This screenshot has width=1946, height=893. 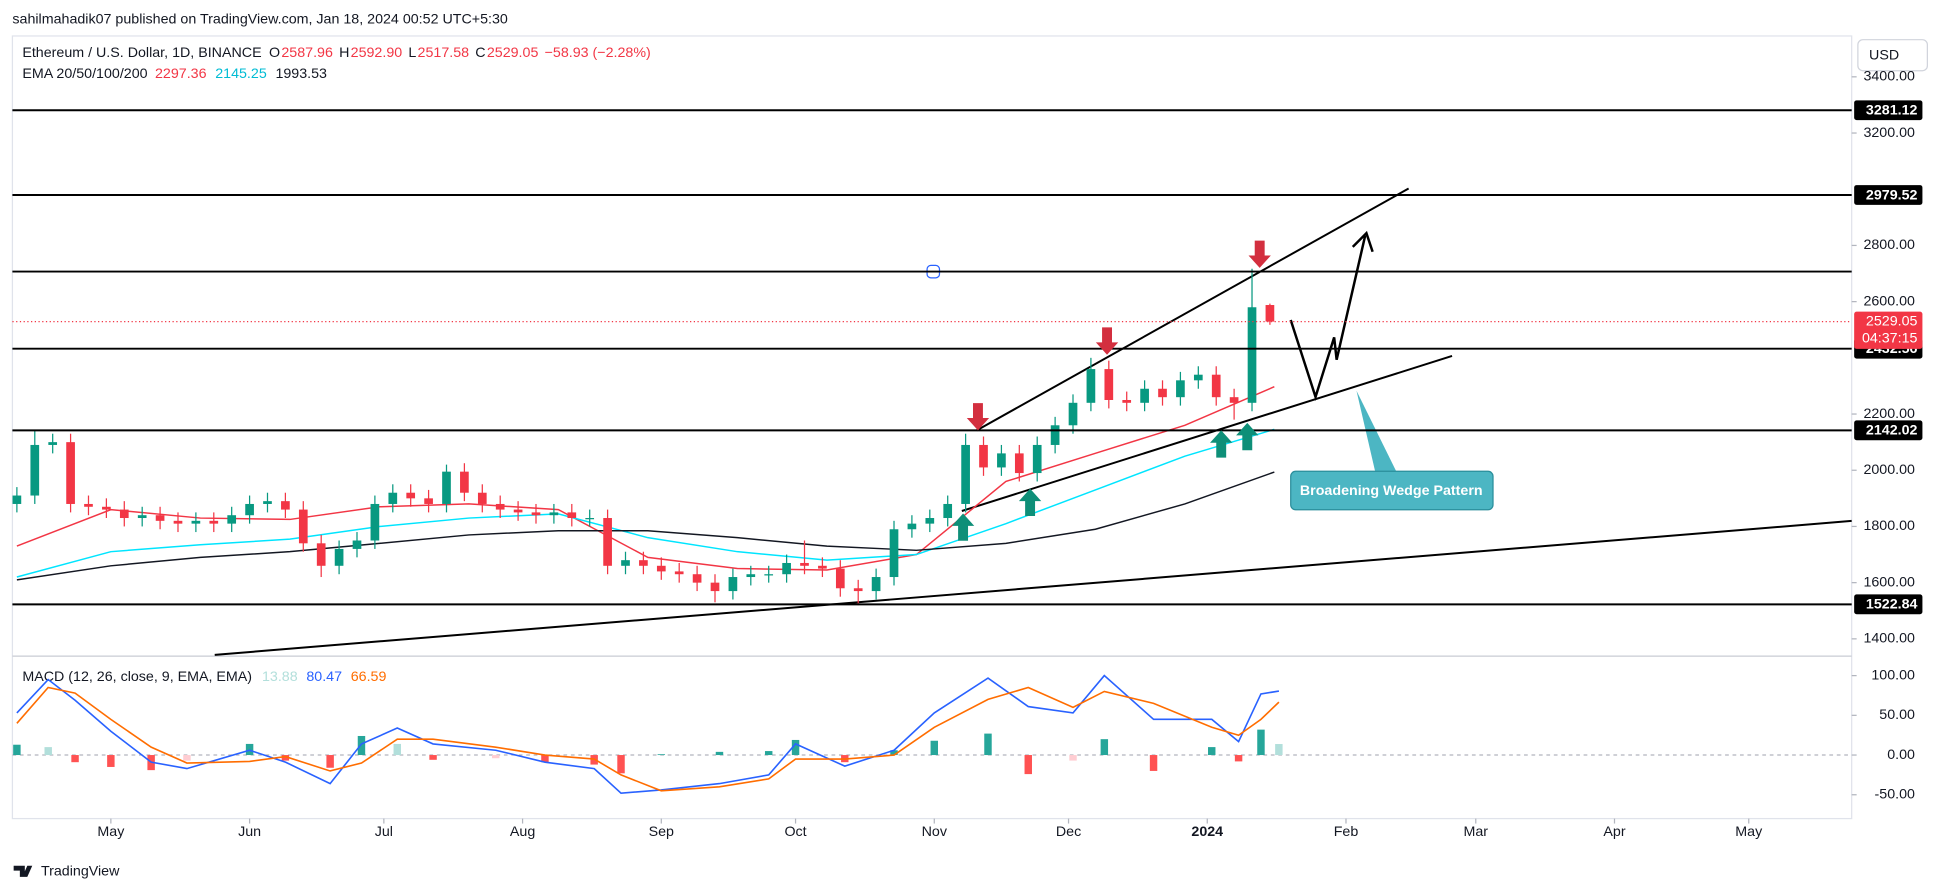 I want to click on currency-button, so click(x=1893, y=55).